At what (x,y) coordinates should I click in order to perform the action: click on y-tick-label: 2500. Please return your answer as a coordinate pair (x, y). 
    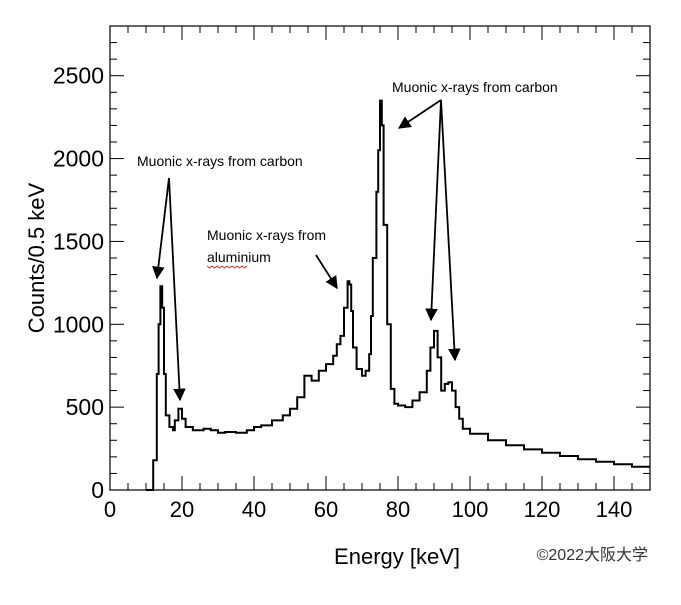
    Looking at the image, I should click on (78, 76).